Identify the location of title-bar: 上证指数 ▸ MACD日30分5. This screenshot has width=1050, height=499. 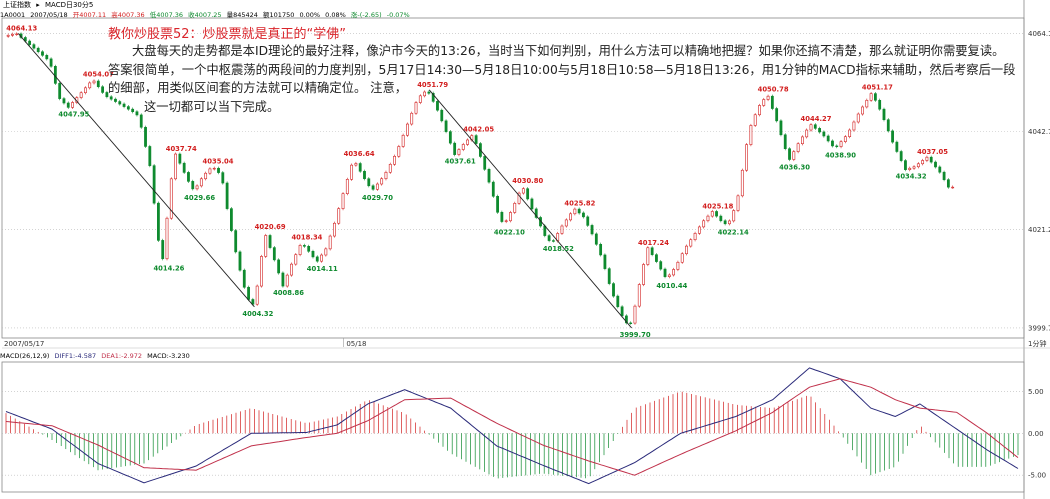
(525, 5).